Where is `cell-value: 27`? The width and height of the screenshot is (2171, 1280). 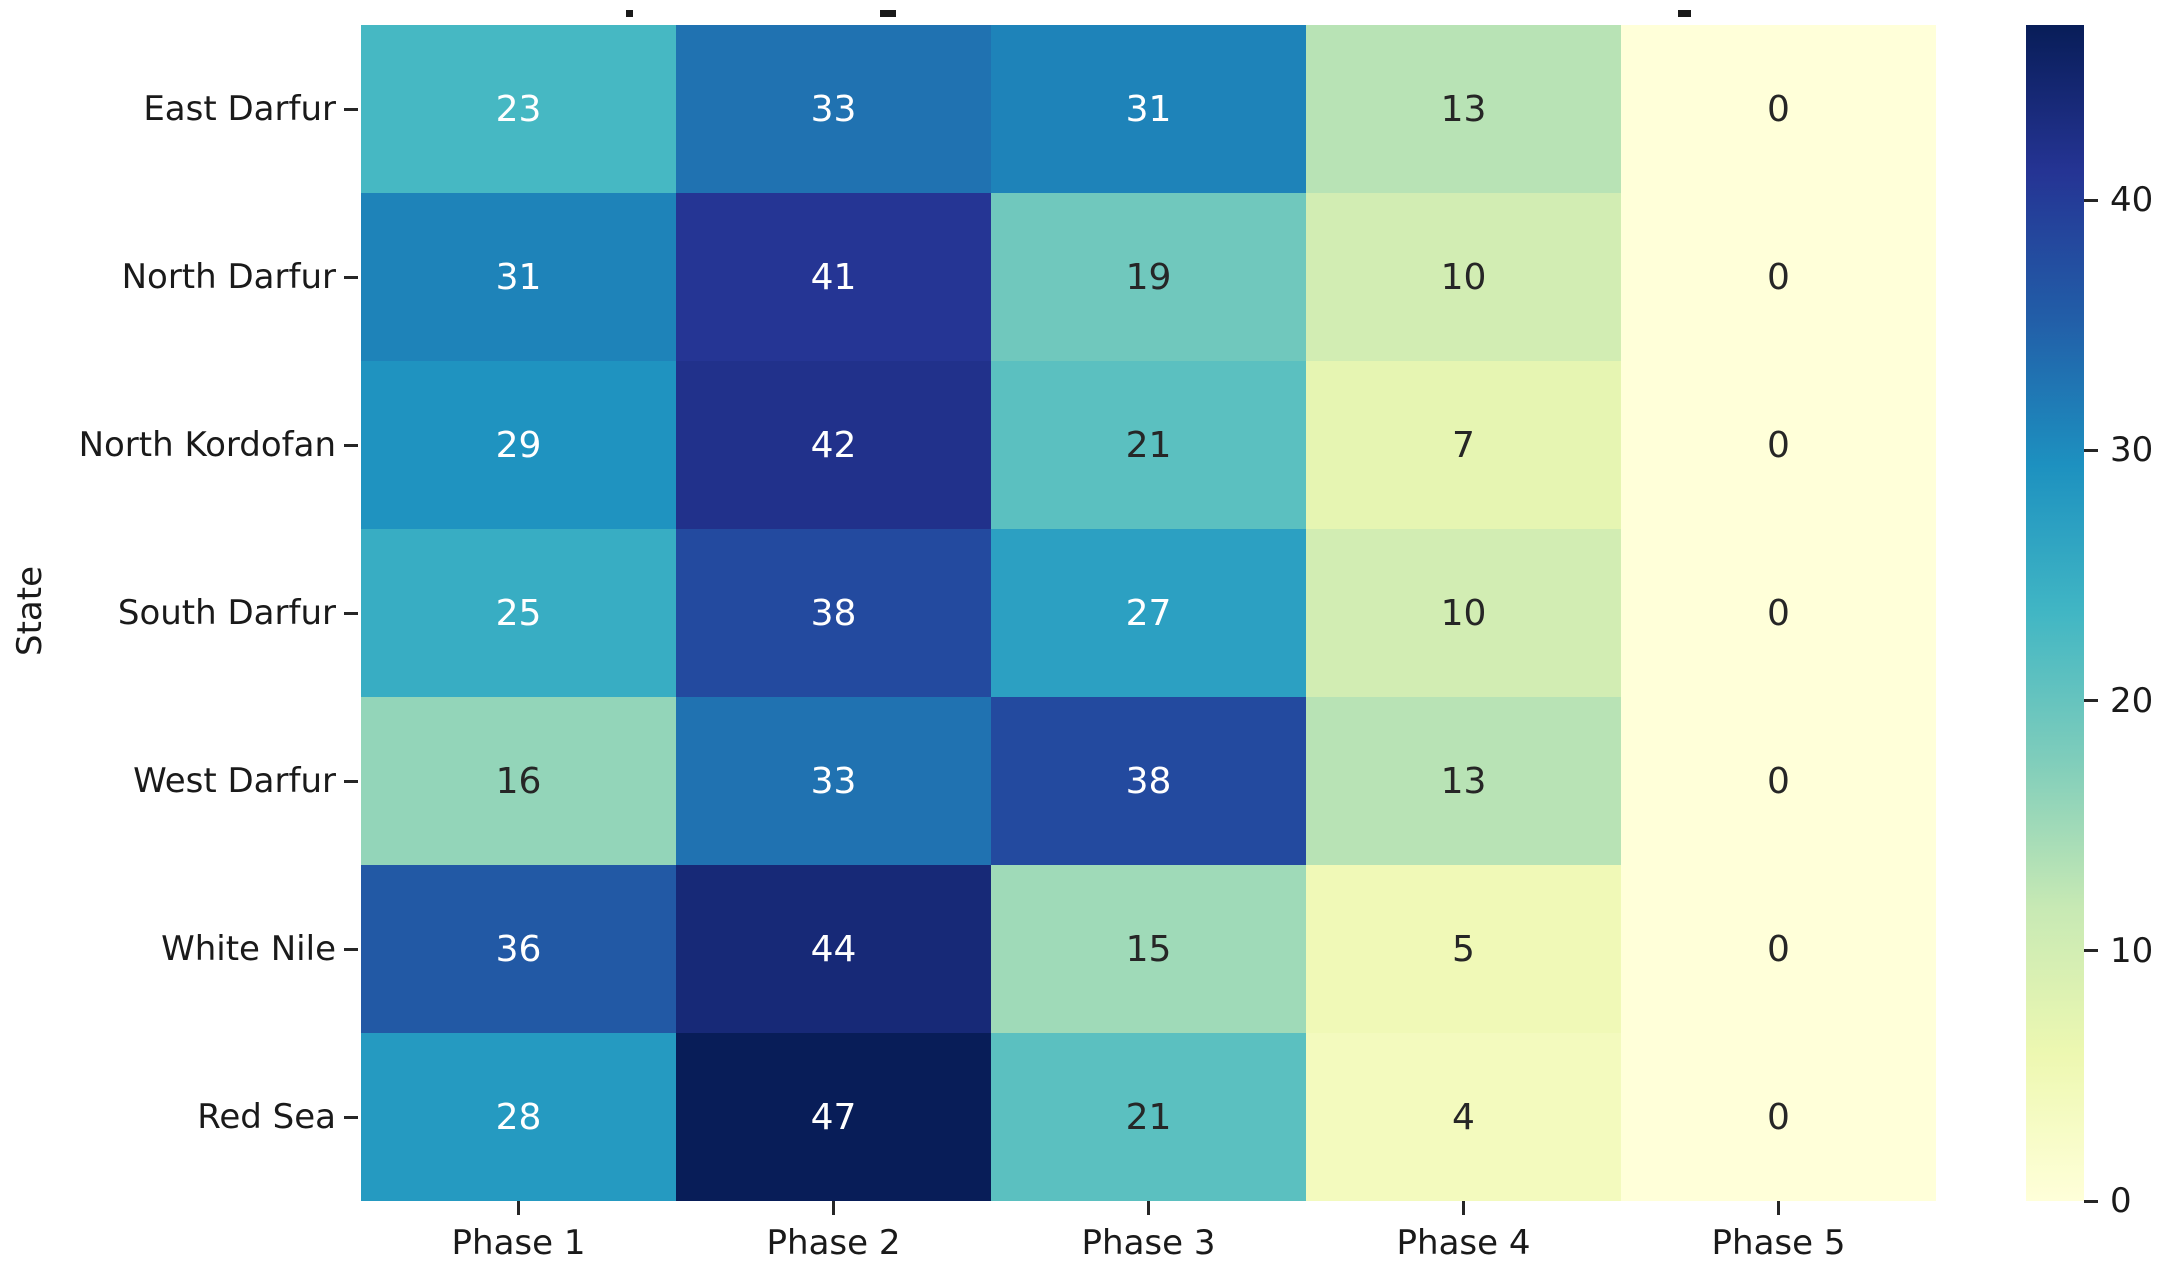
cell-value: 27 is located at coordinates (1148, 613).